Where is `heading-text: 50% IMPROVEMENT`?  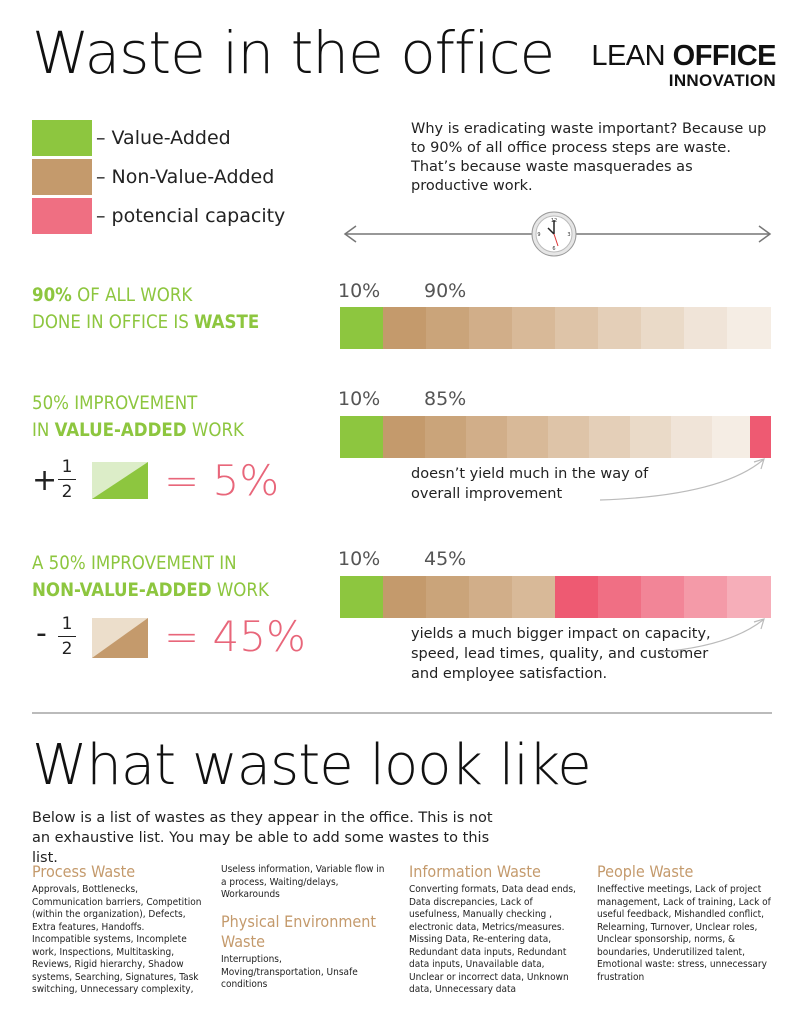 heading-text: 50% IMPROVEMENT is located at coordinates (115, 403).